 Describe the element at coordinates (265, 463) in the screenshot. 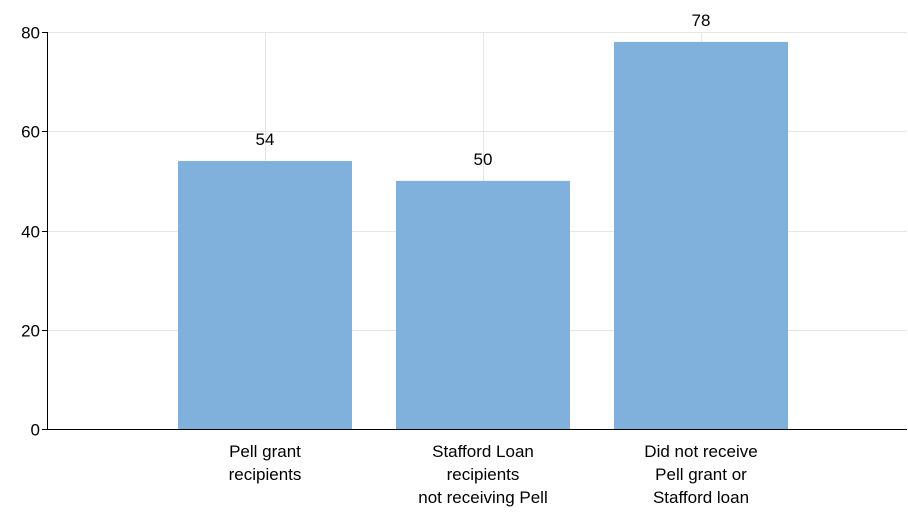

I see `x-tick-label: Pell grant recipients` at that location.